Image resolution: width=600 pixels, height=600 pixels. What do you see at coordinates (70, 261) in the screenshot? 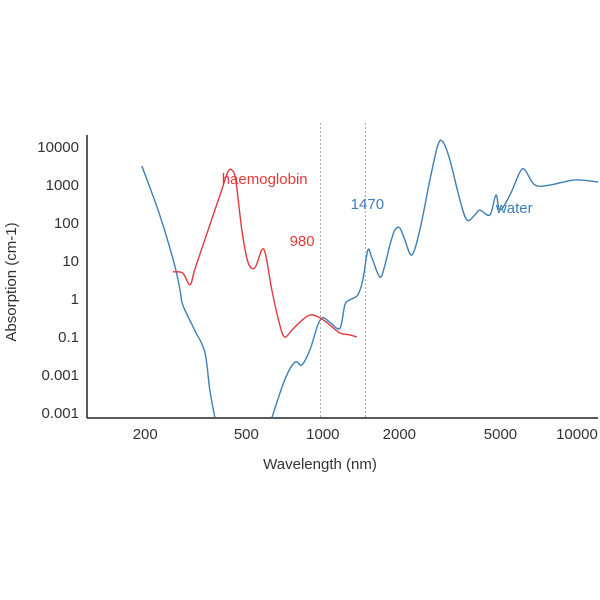
I see `y-tick-label: 10` at bounding box center [70, 261].